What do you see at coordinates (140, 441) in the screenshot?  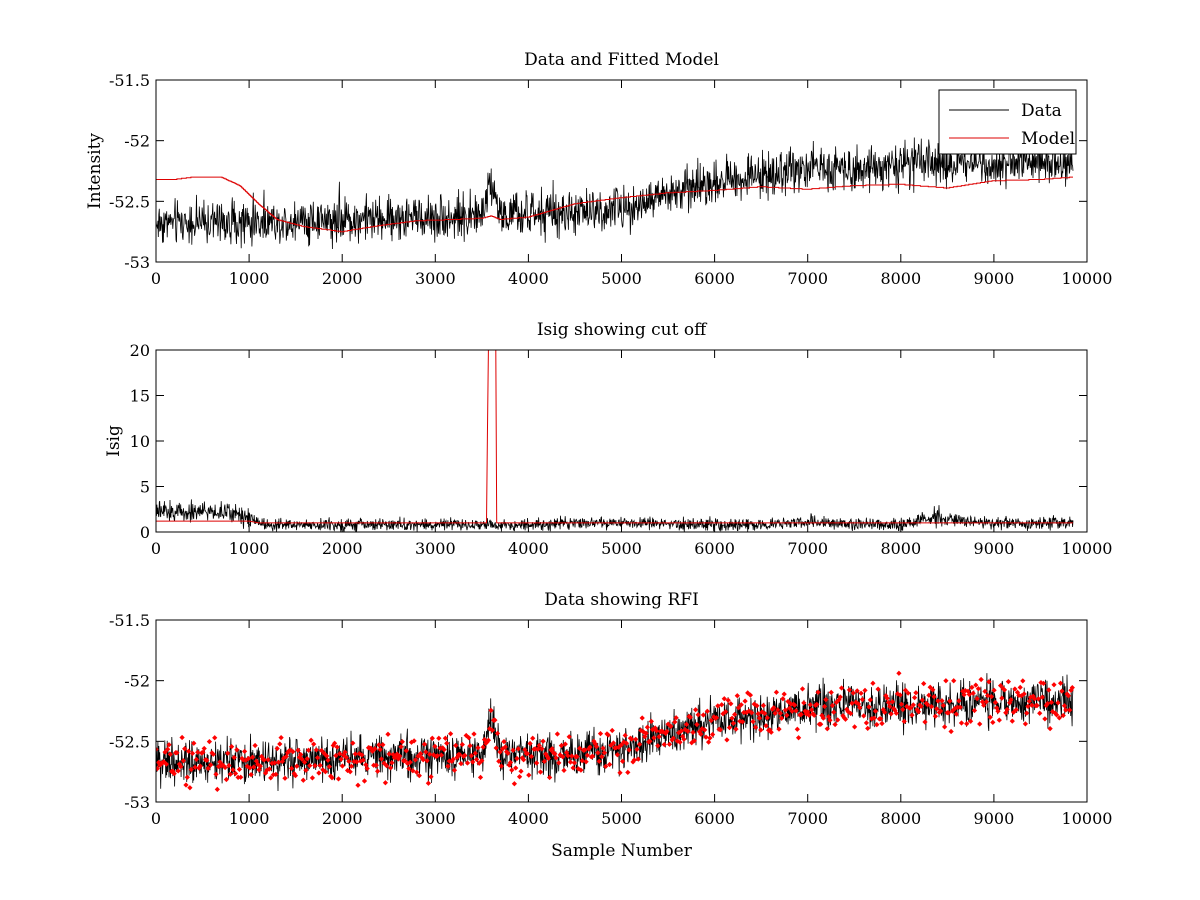 I see `y-tick-label: 10` at bounding box center [140, 441].